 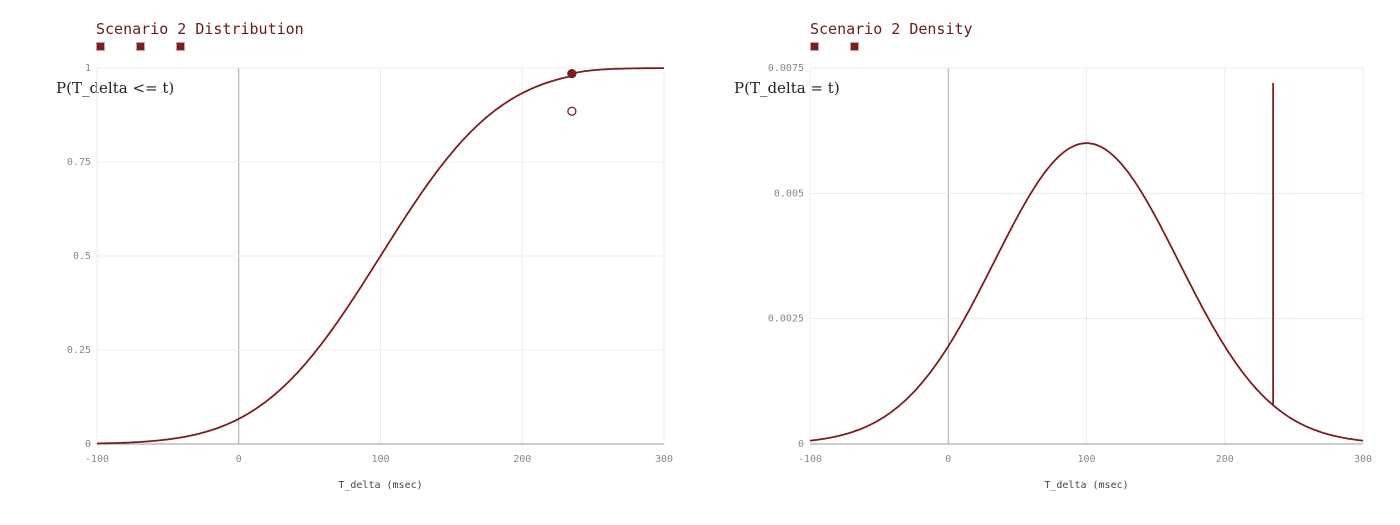 I want to click on y-tick-label: 1, so click(x=88, y=68).